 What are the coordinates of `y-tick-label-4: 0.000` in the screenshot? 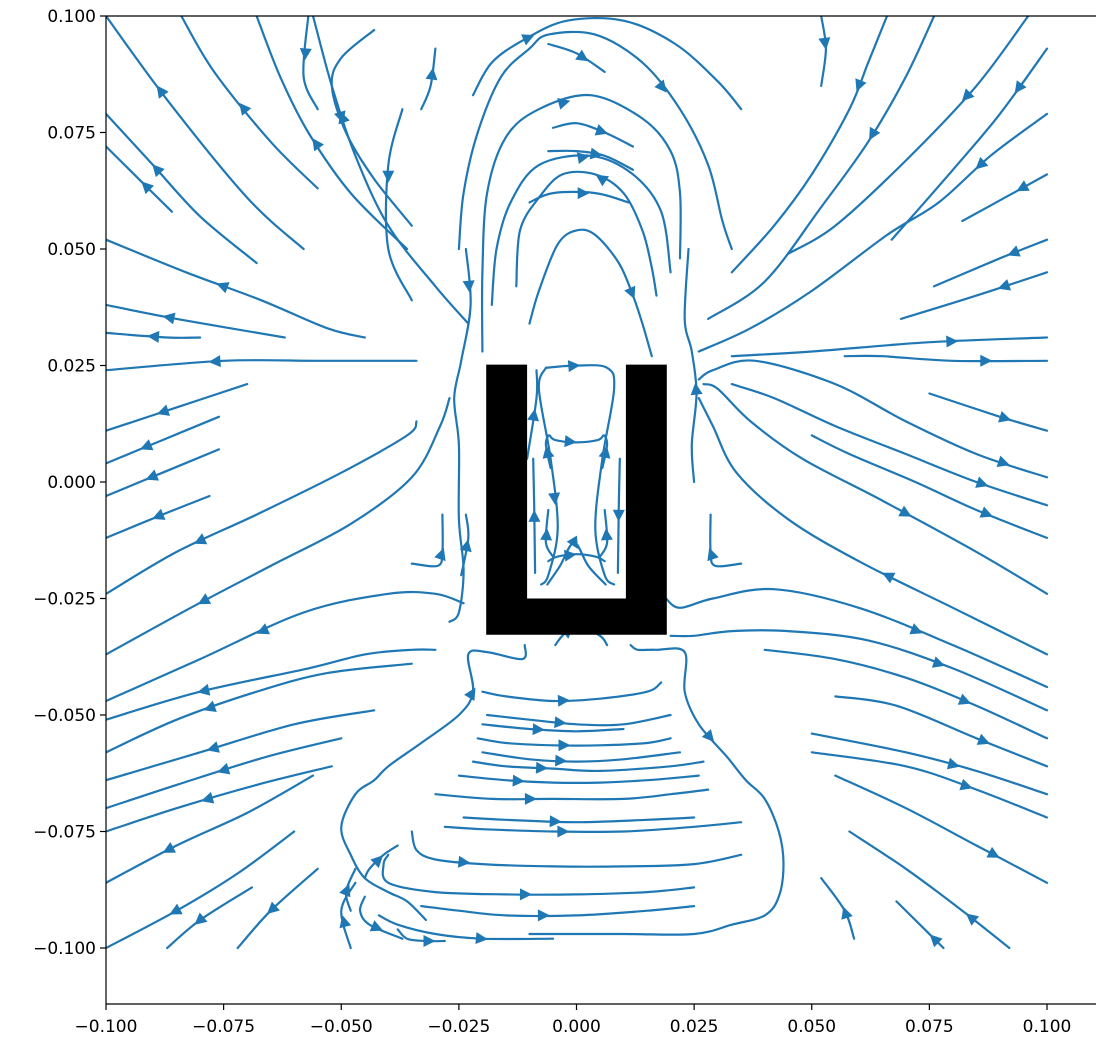 It's located at (71, 483).